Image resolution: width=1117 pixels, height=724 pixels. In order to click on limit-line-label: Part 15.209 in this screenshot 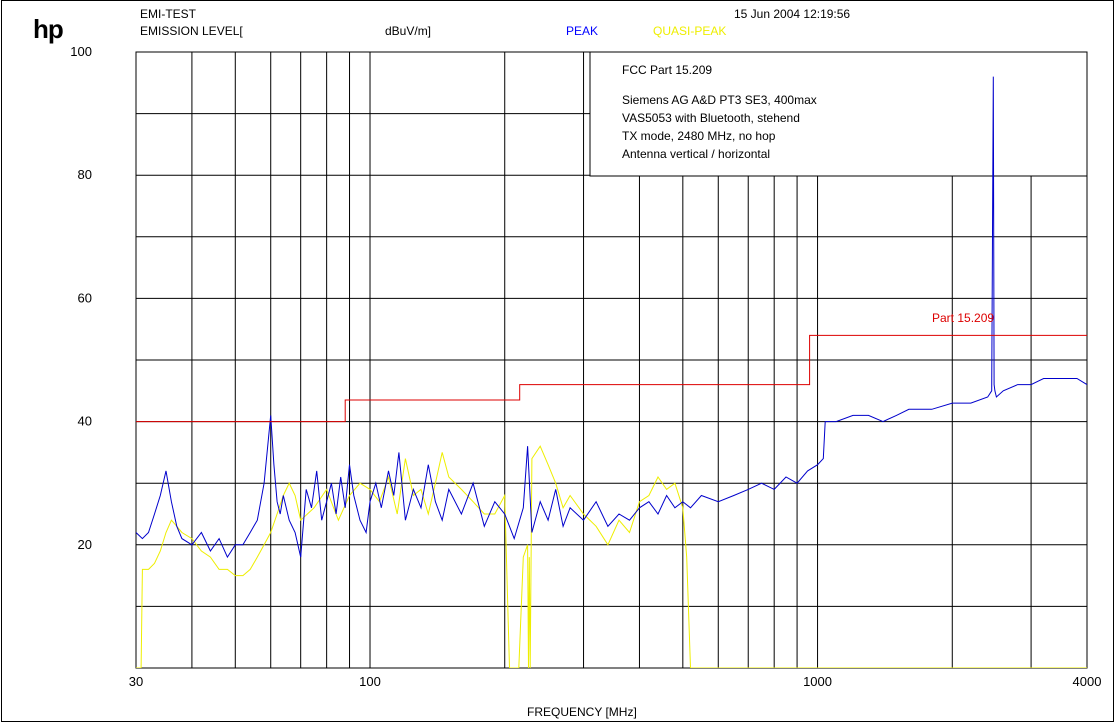, I will do `click(963, 318)`.